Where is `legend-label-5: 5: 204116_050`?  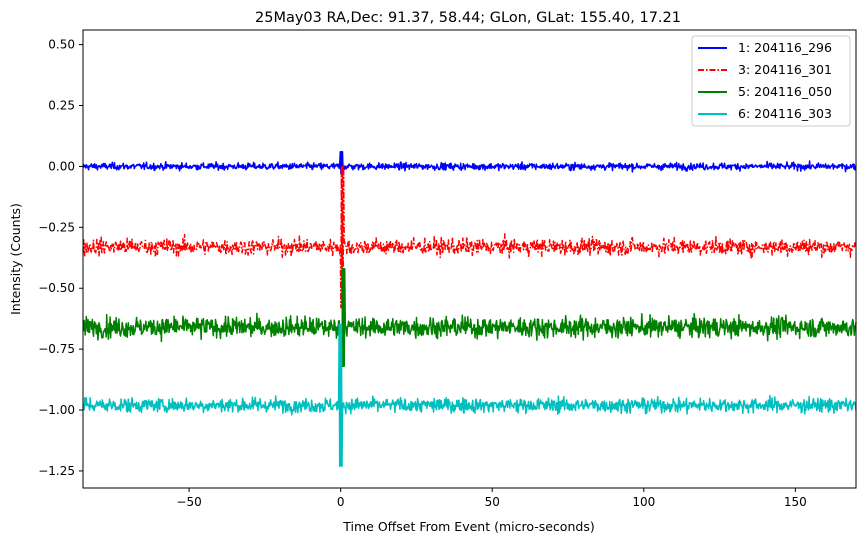 legend-label-5: 5: 204116_050 is located at coordinates (785, 91).